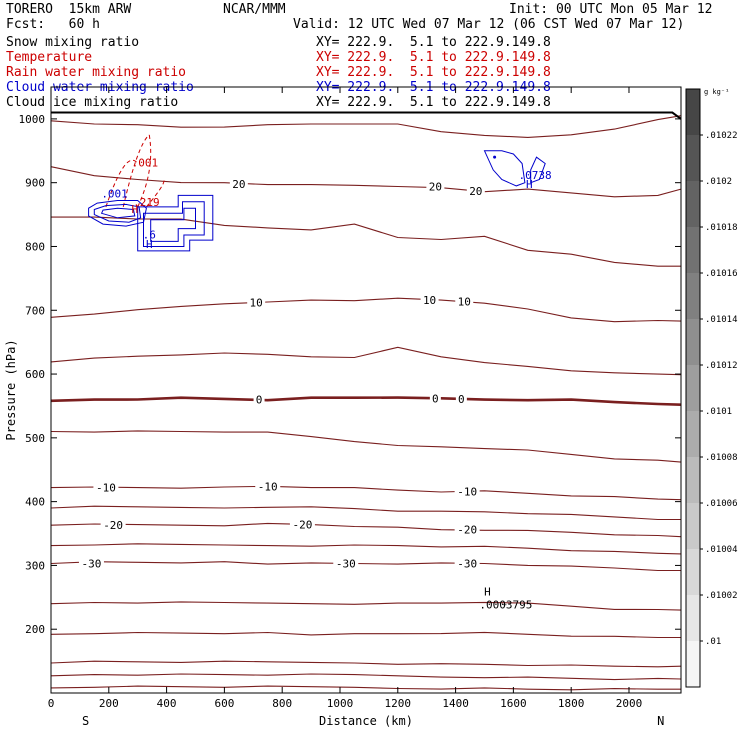 This screenshot has width=740, height=740. Describe the element at coordinates (35, 246) in the screenshot. I see `y-tick-label: 800` at that location.